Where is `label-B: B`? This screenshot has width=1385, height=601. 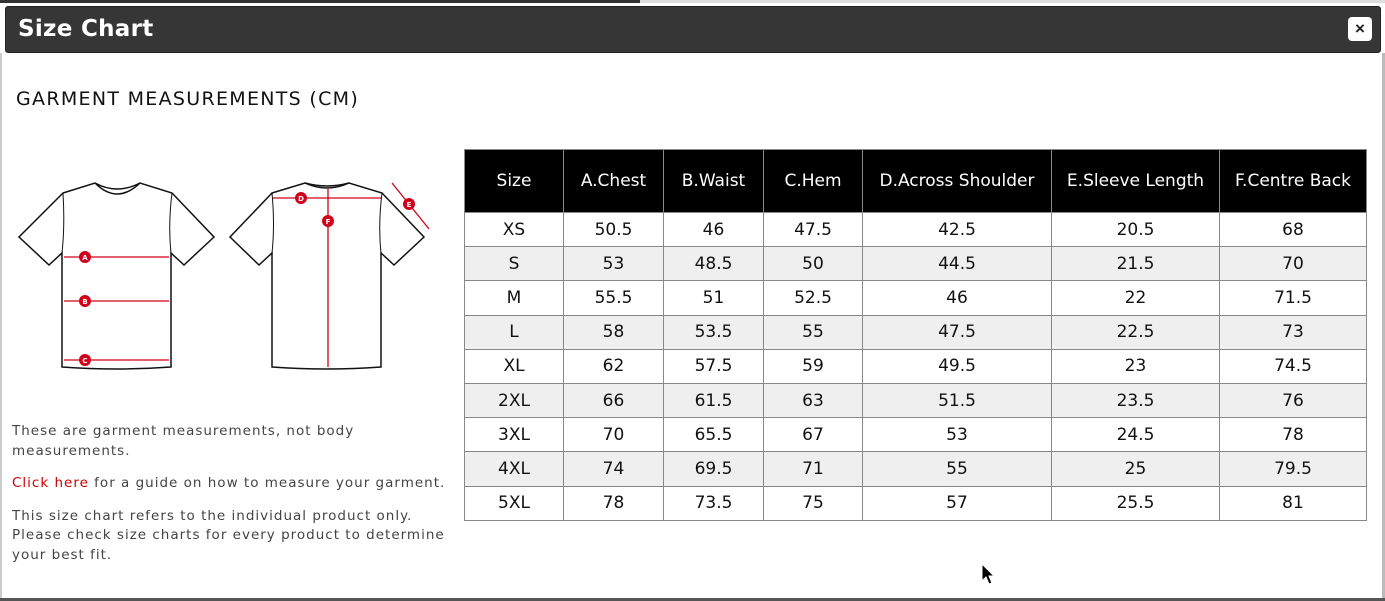 label-B: B is located at coordinates (84, 302).